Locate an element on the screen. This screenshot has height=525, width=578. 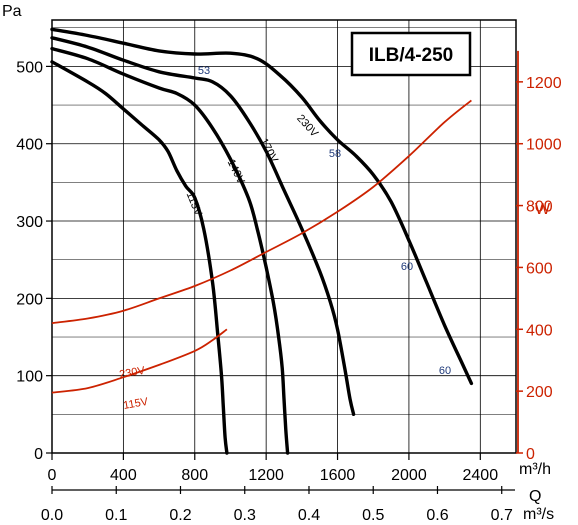
x-tick-label: 1200 is located at coordinates (266, 475).